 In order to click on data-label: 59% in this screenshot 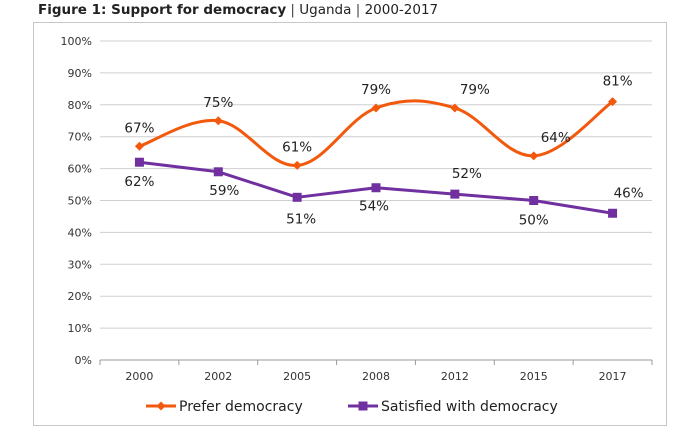, I will do `click(224, 191)`.